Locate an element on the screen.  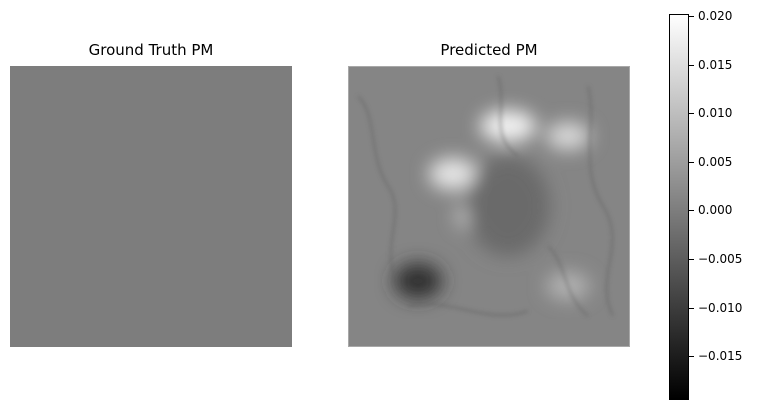
colorbar is located at coordinates (679, 207).